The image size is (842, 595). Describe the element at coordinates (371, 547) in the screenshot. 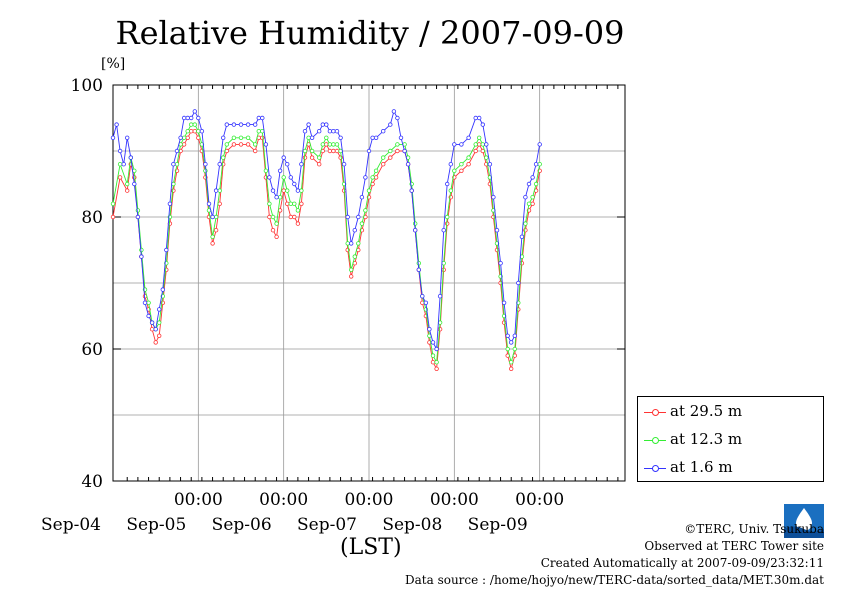

I see `x-axis-label: (LST)` at that location.